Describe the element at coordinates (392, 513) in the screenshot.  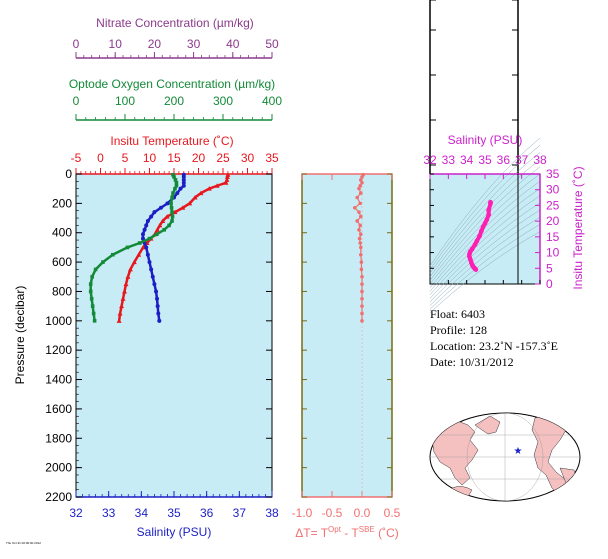
I see `delta-tick-label: 0.5` at that location.